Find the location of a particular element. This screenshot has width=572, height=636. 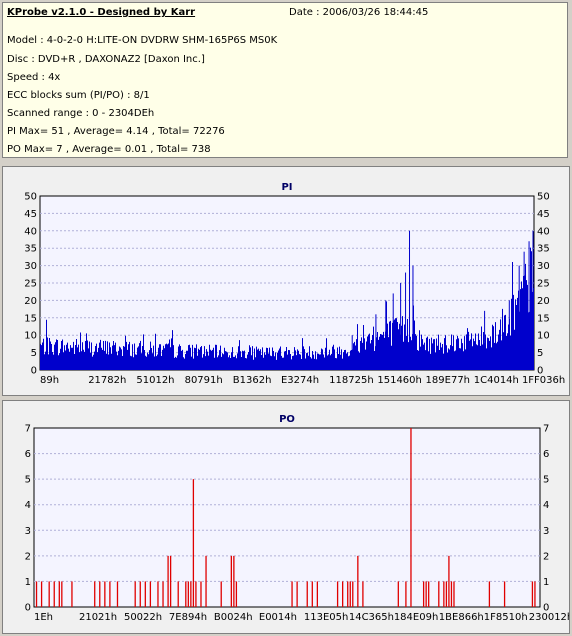

disc-info: Disc : DVD+R , DAXONAZ2 [Daxon Inc.] is located at coordinates (106, 59).